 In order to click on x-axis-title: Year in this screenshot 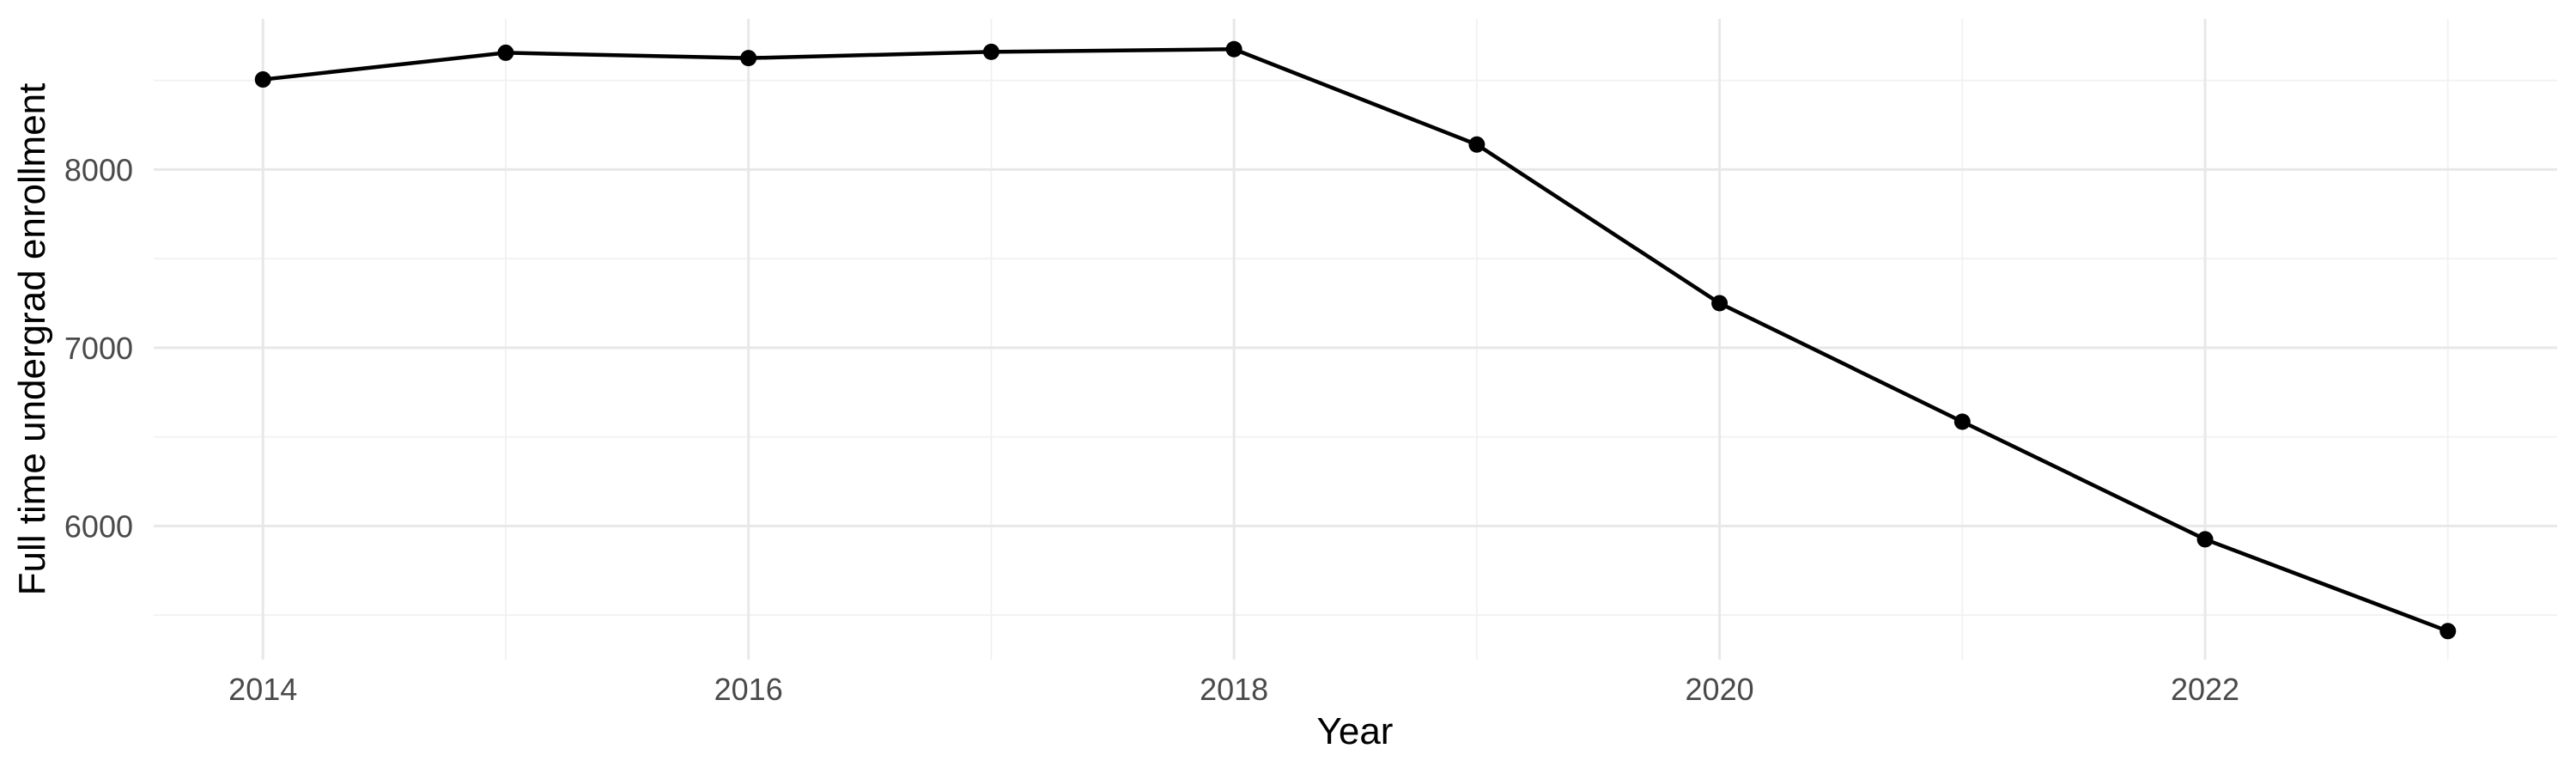, I will do `click(1356, 731)`.